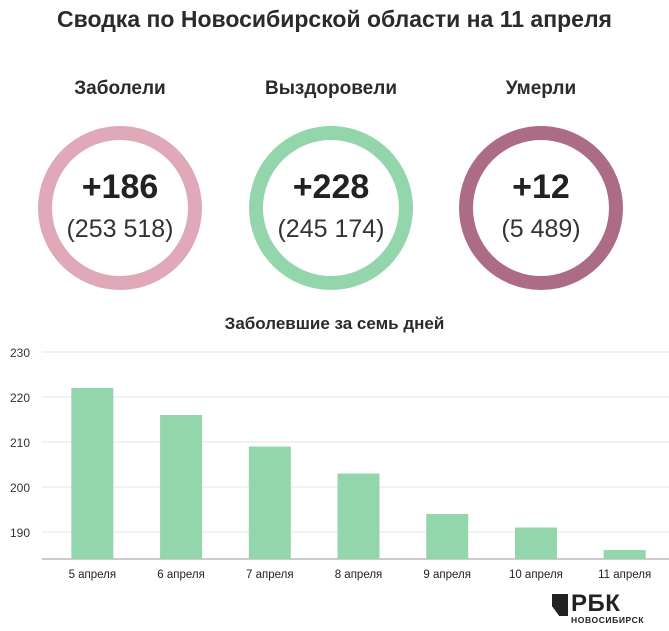  What do you see at coordinates (331, 88) in the screenshot?
I see `stat-label: Выздоровели` at bounding box center [331, 88].